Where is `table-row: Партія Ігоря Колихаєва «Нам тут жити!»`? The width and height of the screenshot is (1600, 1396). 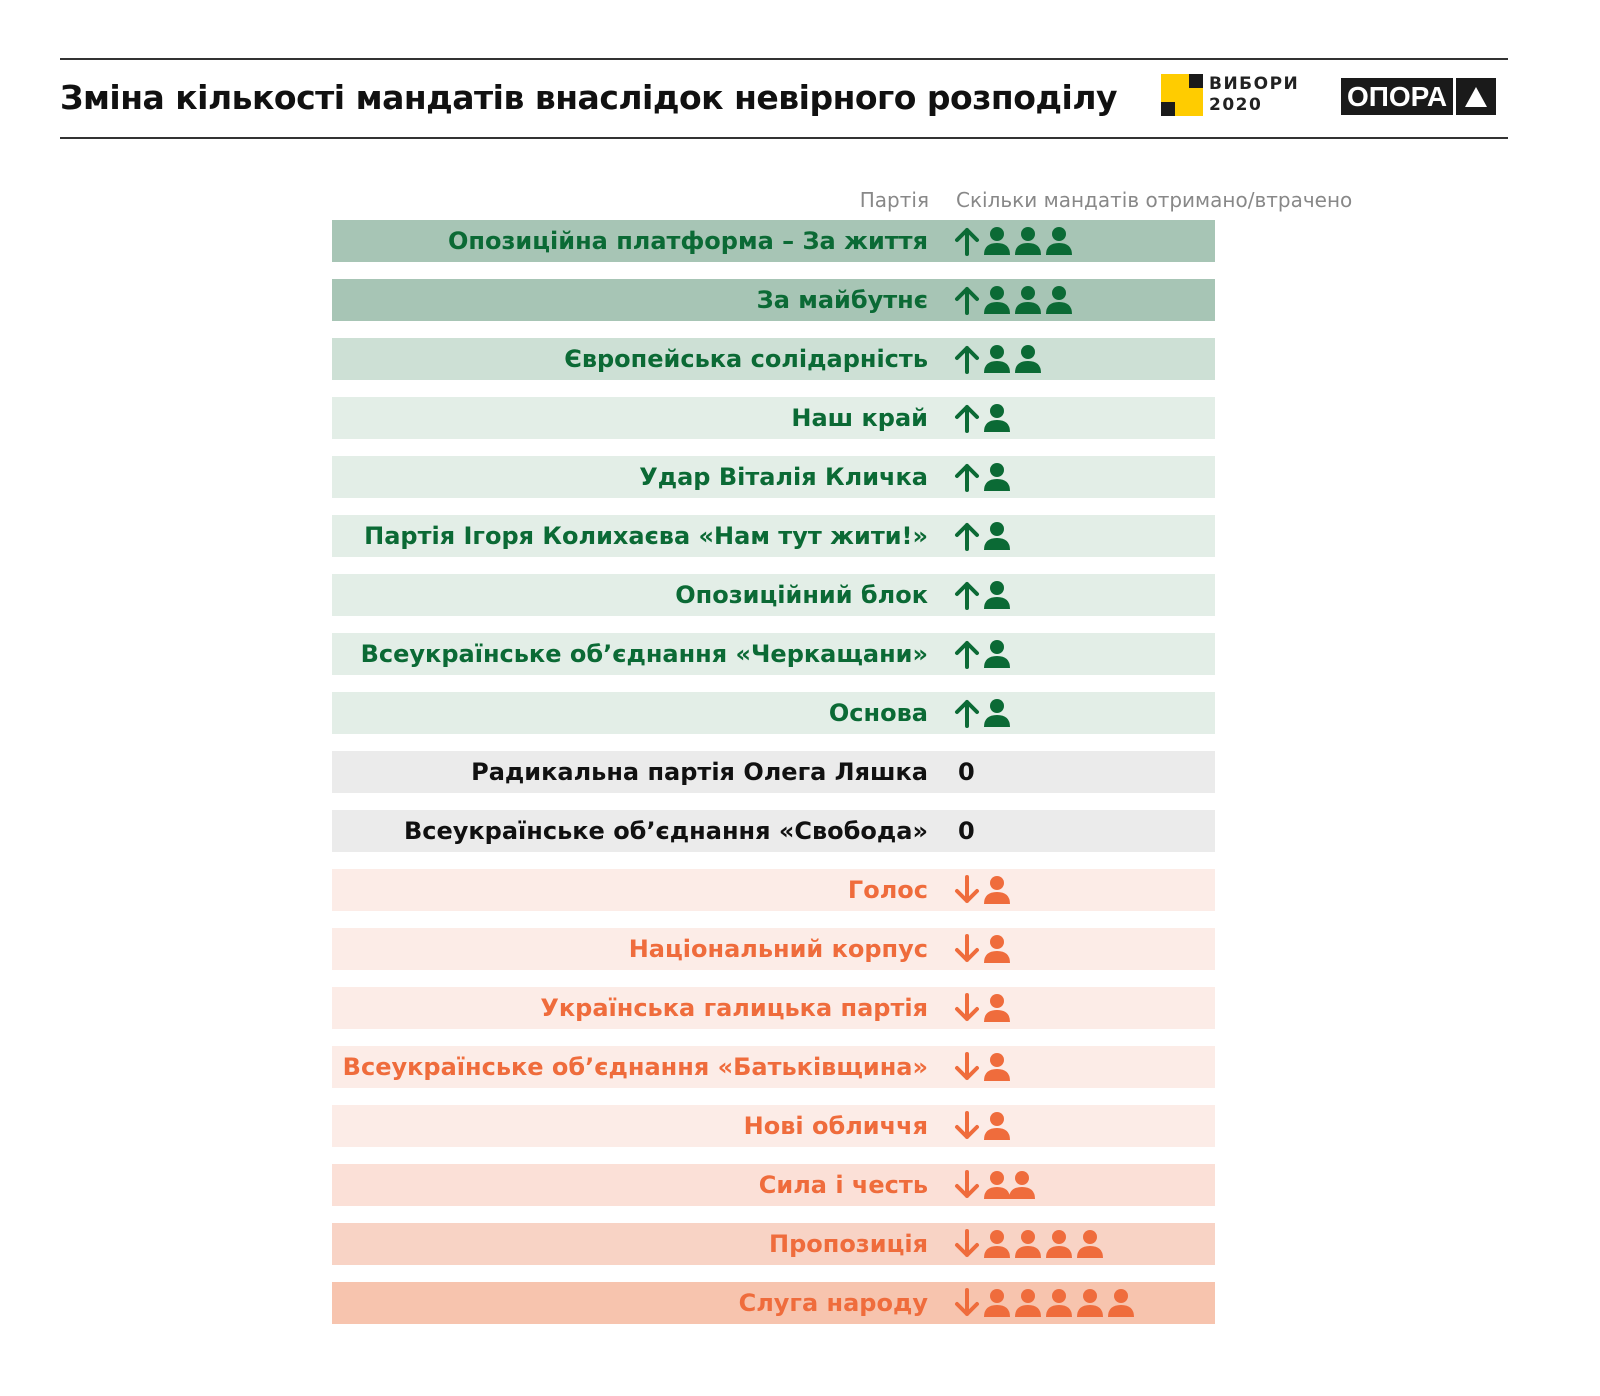
table-row: Партія Ігоря Колихаєва «Нам тут жити!» is located at coordinates (773, 536).